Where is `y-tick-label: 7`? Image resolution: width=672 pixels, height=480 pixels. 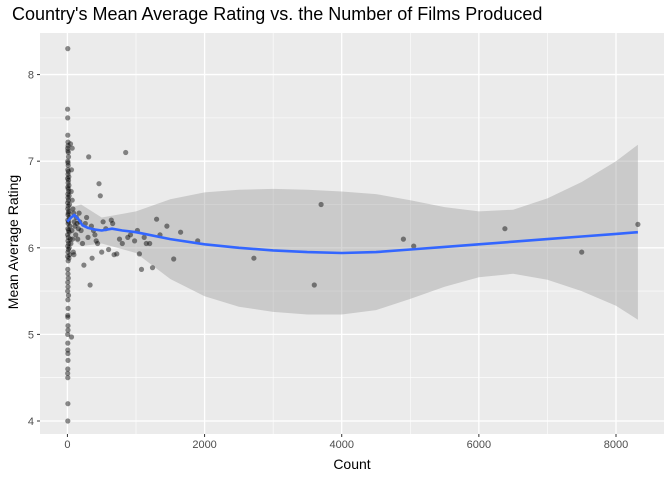 y-tick-label: 7 is located at coordinates (31, 162).